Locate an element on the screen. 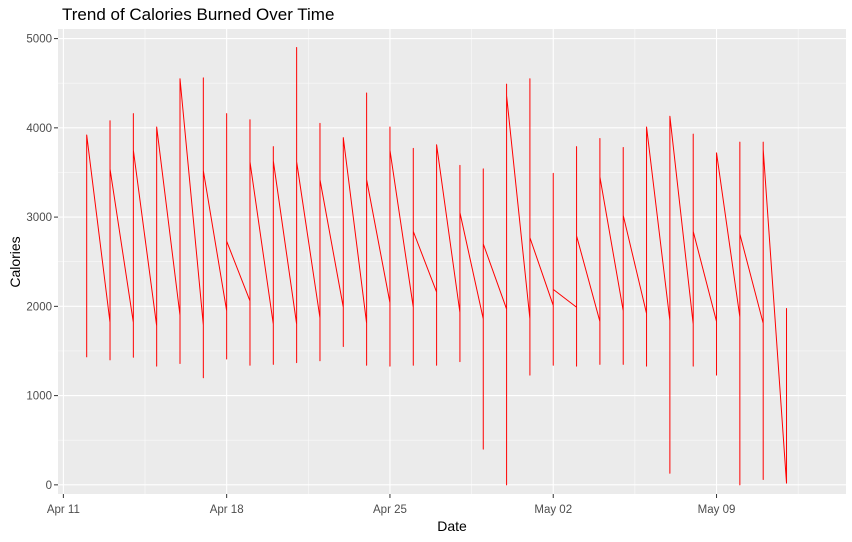 Image resolution: width=852 pixels, height=542 pixels. y-axis-title: Calories is located at coordinates (15, 261).